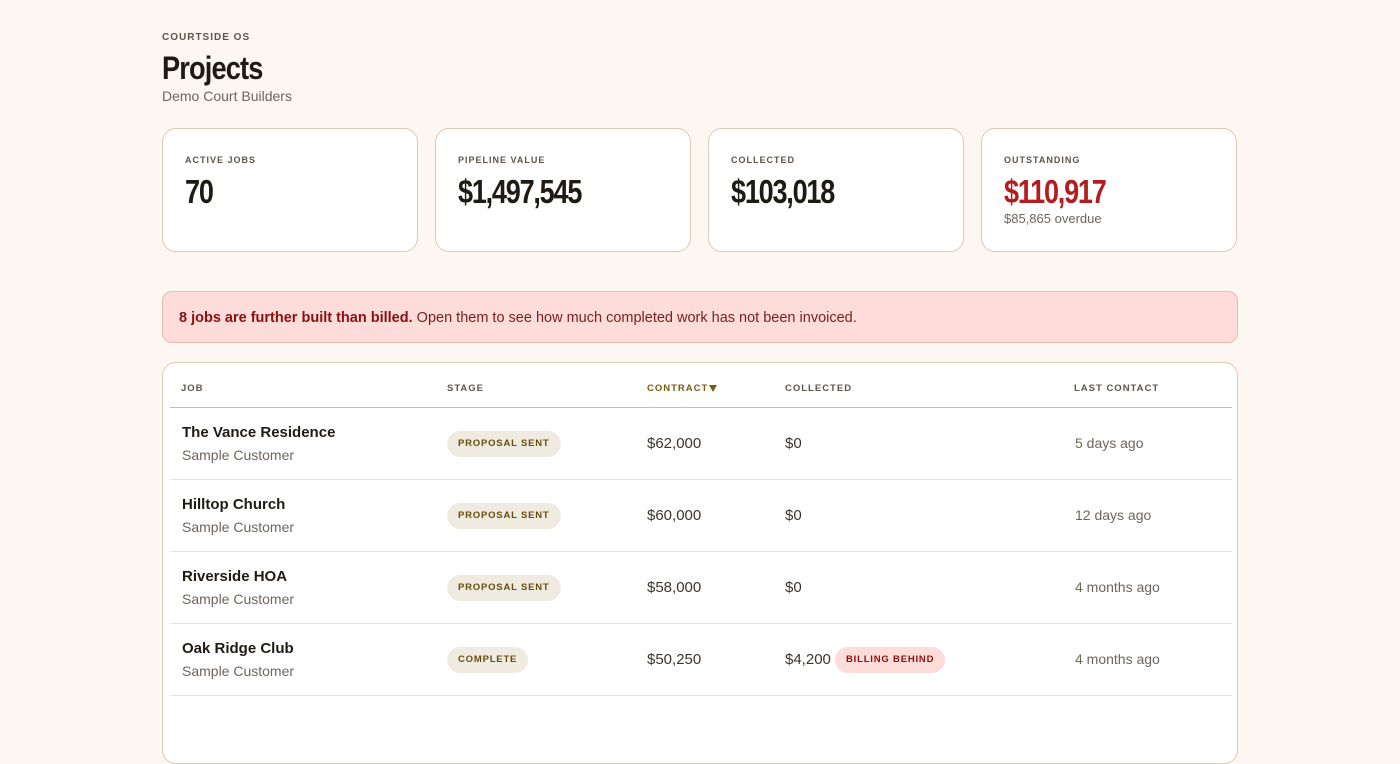 This screenshot has height=764, width=1400. I want to click on stage-badge: COMPLETE, so click(488, 660).